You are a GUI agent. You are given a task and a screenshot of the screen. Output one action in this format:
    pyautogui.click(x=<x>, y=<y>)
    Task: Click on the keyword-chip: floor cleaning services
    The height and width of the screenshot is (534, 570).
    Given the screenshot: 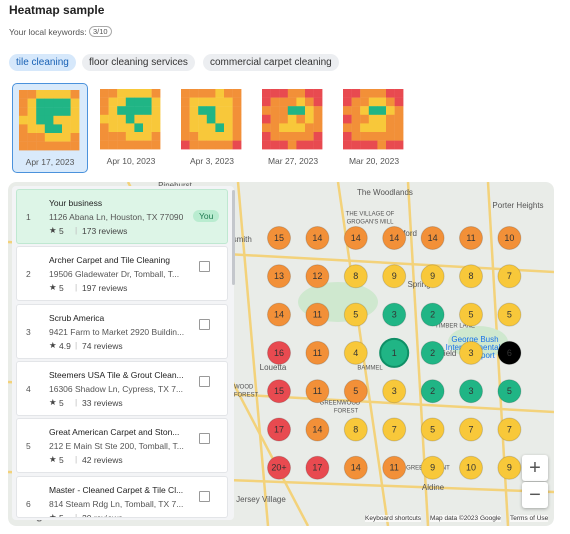 What is the action you would take?
    pyautogui.click(x=138, y=62)
    